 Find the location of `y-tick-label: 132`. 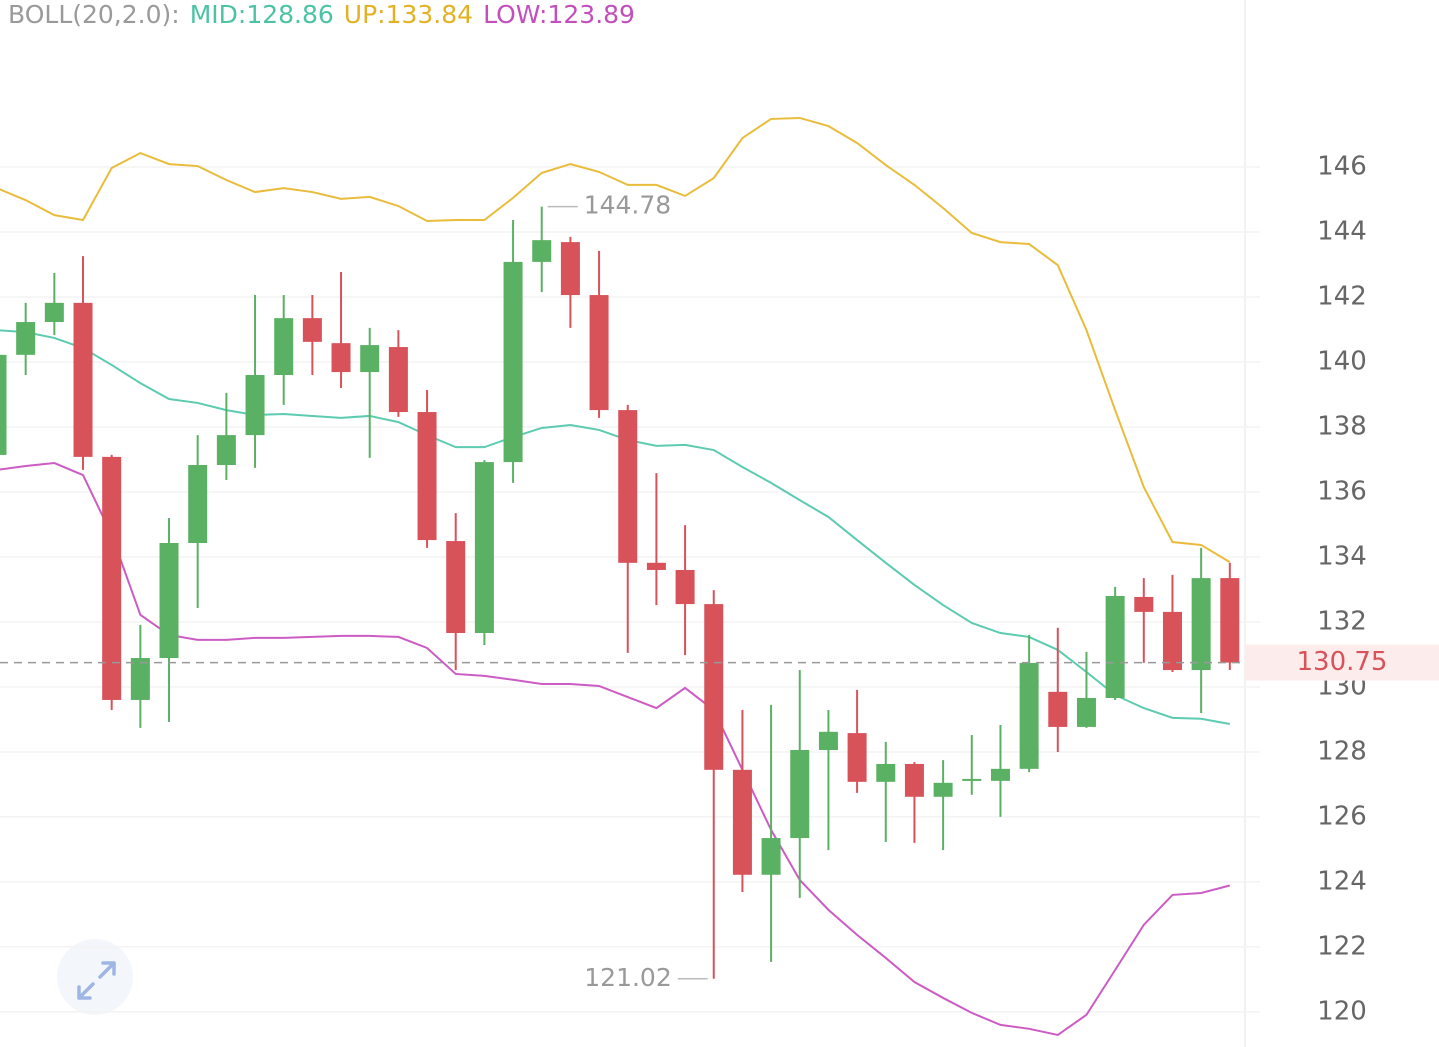

y-tick-label: 132 is located at coordinates (1342, 621).